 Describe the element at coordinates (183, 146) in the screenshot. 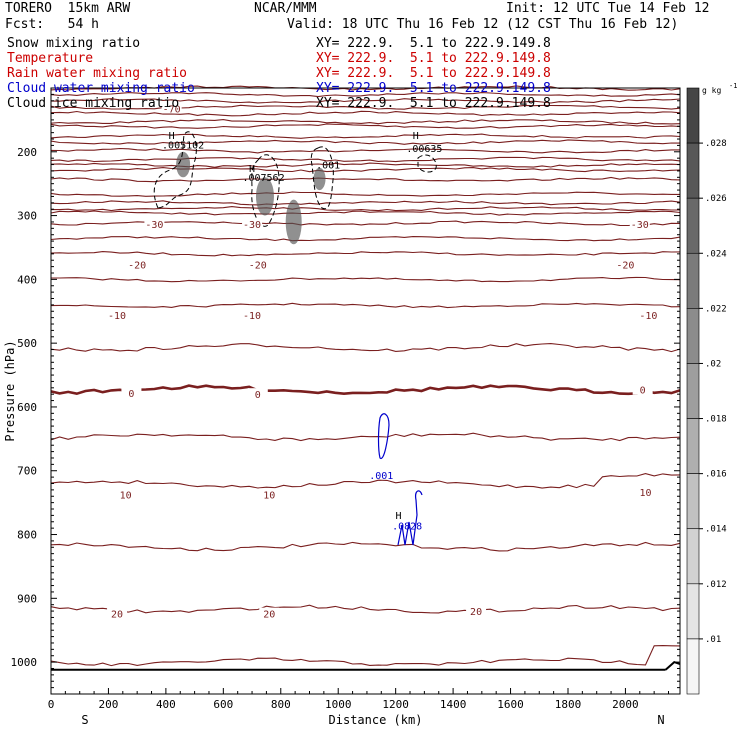

I see `maximum-value-label: .005102` at that location.